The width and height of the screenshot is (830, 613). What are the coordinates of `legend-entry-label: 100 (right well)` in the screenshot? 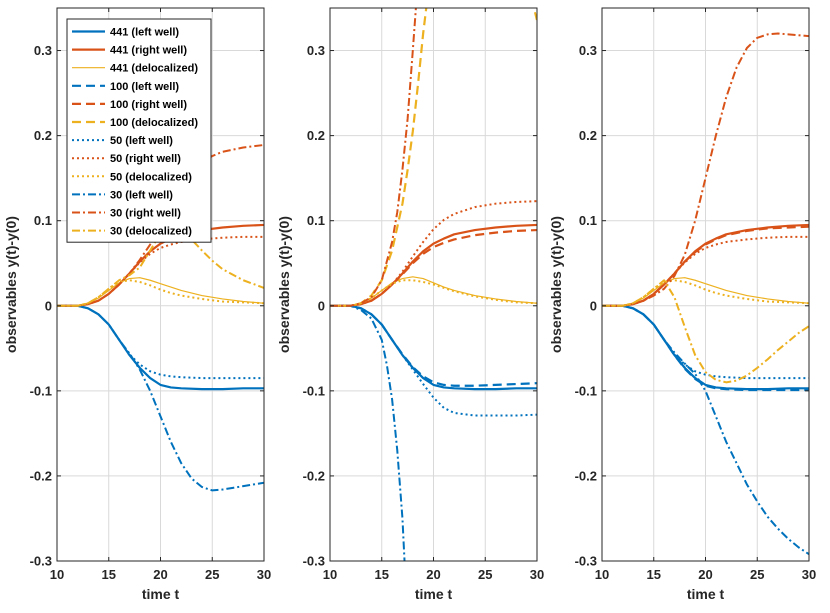 It's located at (148, 105).